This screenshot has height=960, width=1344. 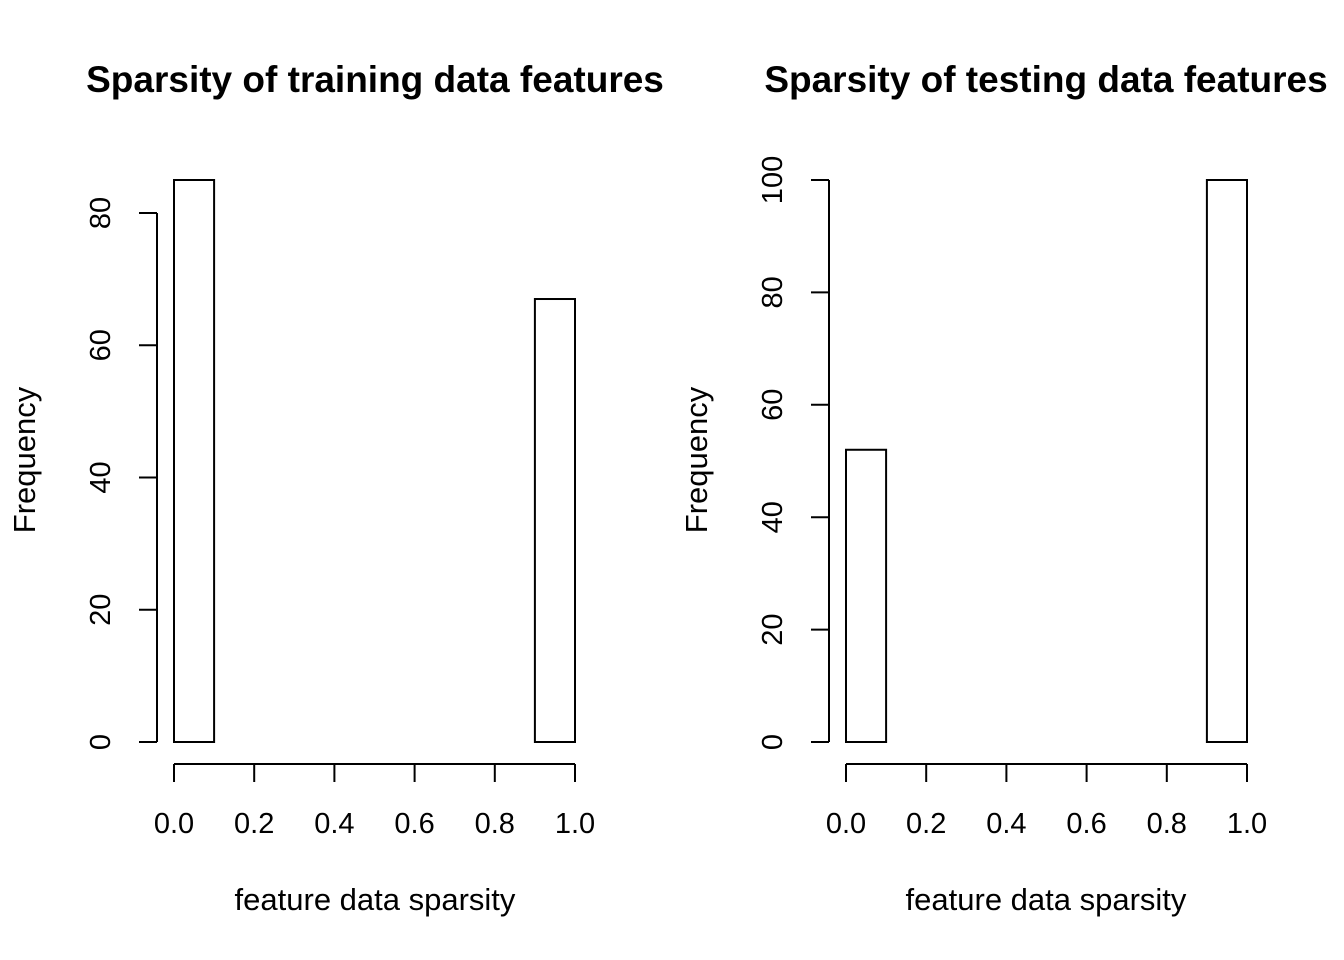 What do you see at coordinates (793, 453) in the screenshot?
I see `y-axis: 0 20 40 60 80 100` at bounding box center [793, 453].